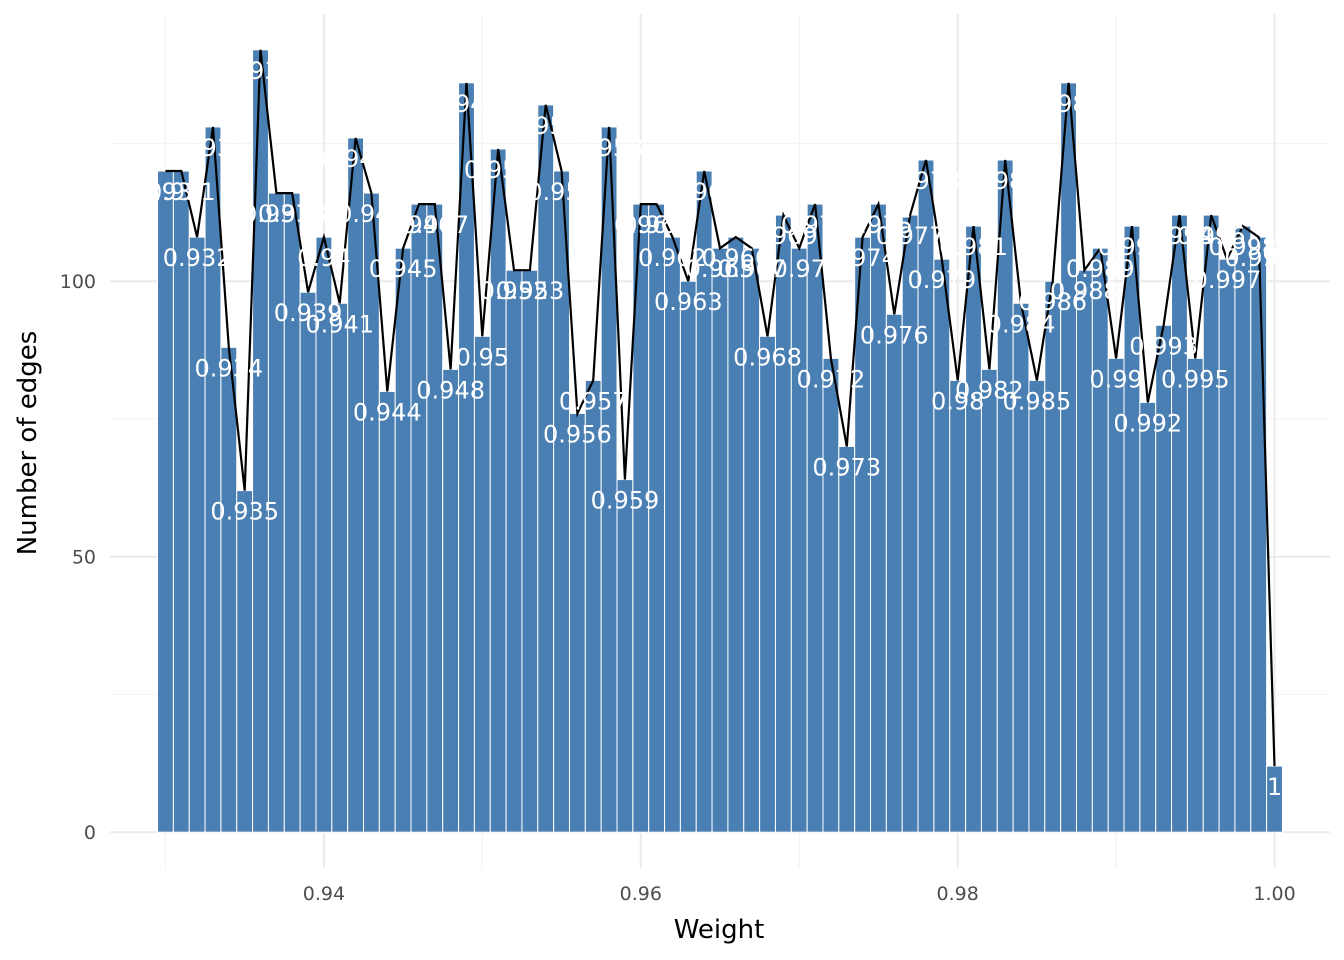 The height and width of the screenshot is (960, 1344). Describe the element at coordinates (1037, 401) in the screenshot. I see `bar-label: 0.985` at that location.